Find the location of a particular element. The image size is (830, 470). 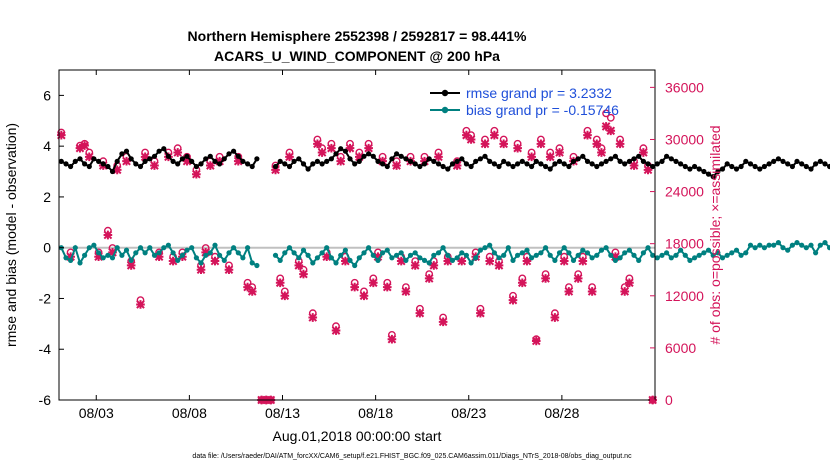

x-tick-label: 08/03 is located at coordinates (96, 413).